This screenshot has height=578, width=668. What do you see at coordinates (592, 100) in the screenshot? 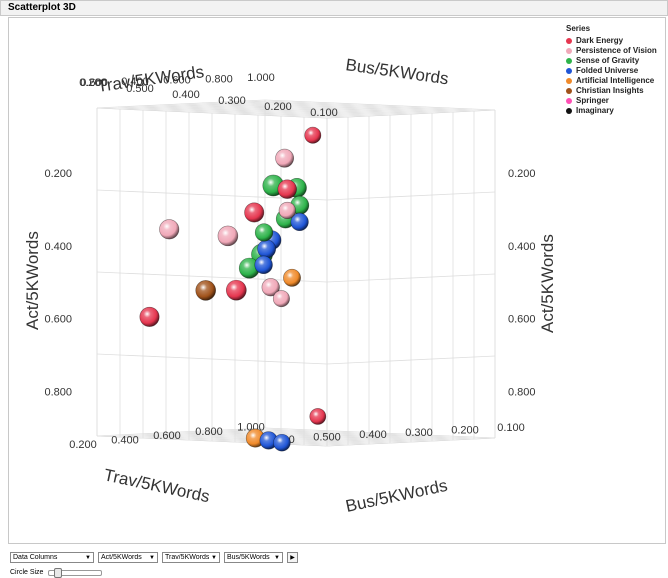
I see `legend-item-label: Springer` at bounding box center [592, 100].